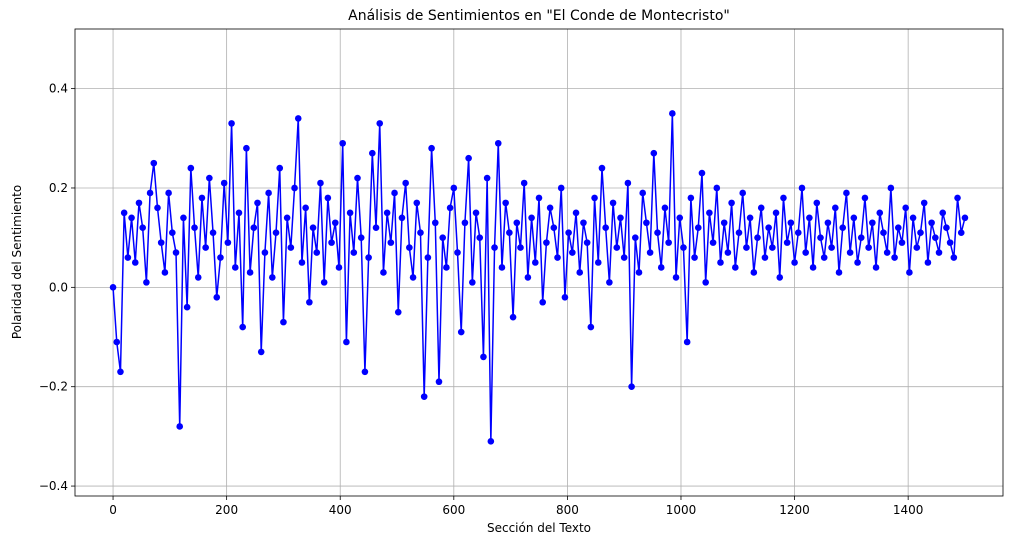 The image size is (1013, 545). What do you see at coordinates (681, 510) in the screenshot?
I see `x-tick-label: 1000` at bounding box center [681, 510].